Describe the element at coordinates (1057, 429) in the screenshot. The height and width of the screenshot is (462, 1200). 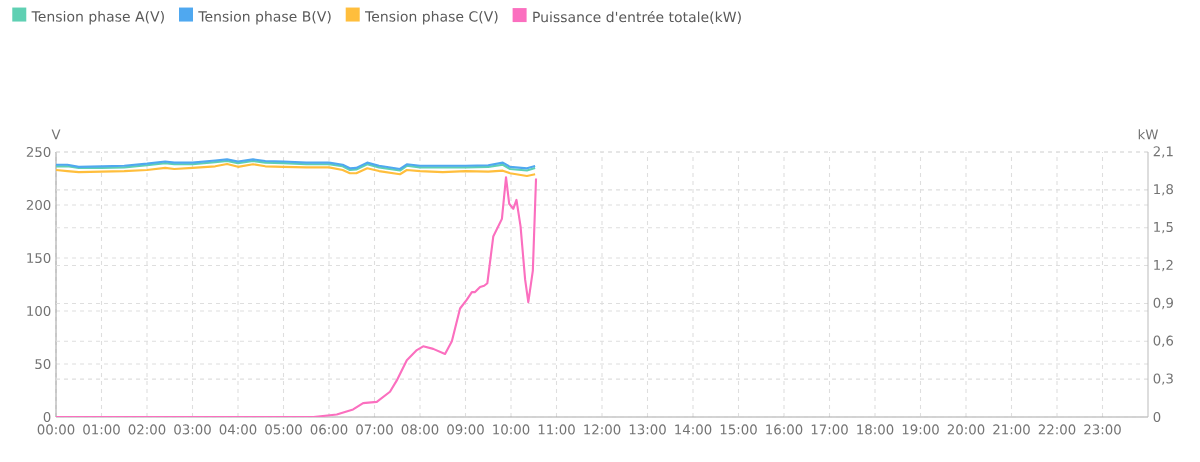
I see `x-tick-label: 22:00` at that location.